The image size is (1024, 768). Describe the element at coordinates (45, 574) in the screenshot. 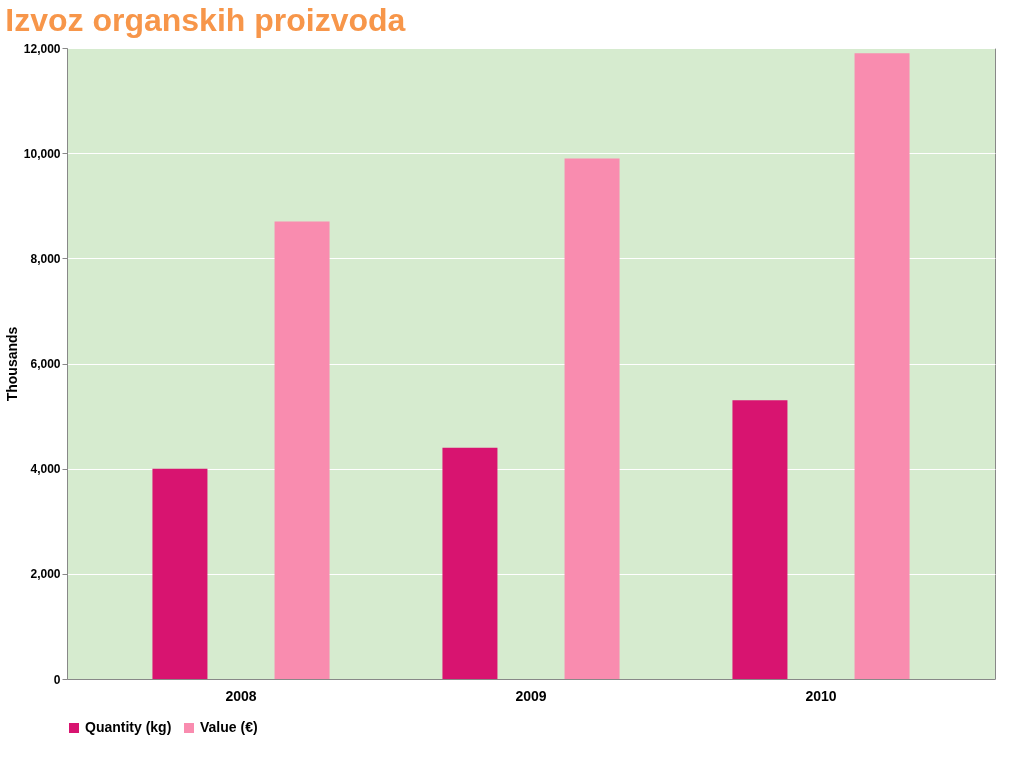

I see `y-tick-label: 2,000` at that location.